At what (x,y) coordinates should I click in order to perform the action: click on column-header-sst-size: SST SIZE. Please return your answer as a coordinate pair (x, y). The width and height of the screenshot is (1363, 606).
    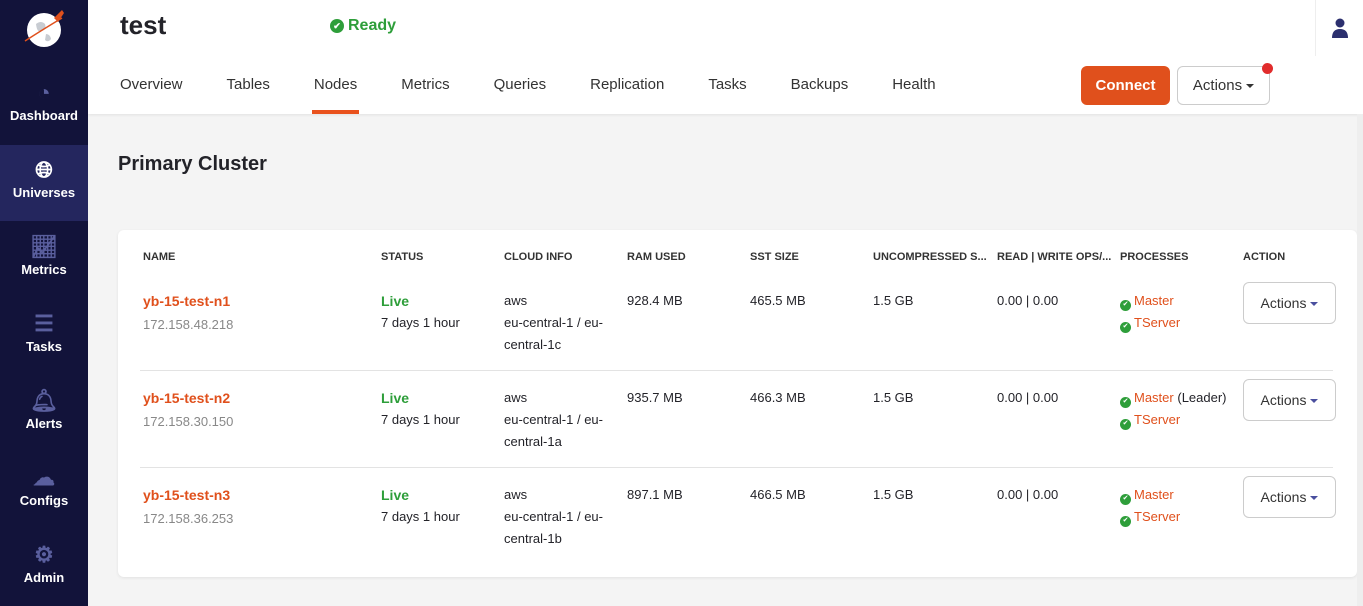
    Looking at the image, I should click on (774, 257).